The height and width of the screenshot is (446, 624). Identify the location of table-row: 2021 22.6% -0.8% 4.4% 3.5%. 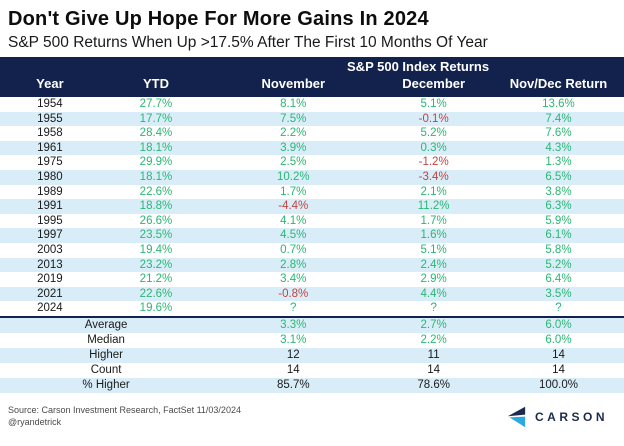
(312, 294).